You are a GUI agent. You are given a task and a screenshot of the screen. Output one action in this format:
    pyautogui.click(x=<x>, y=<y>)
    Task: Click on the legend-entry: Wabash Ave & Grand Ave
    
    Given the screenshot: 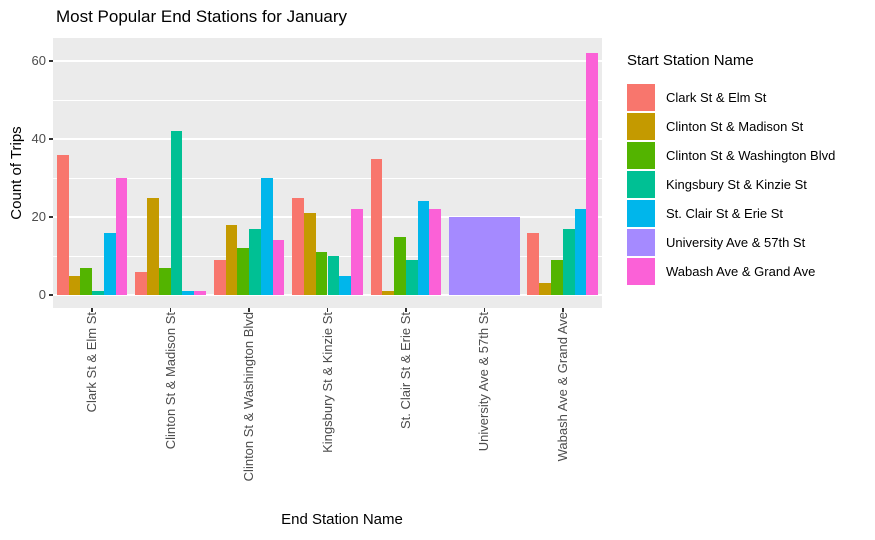 What is the action you would take?
    pyautogui.click(x=731, y=271)
    